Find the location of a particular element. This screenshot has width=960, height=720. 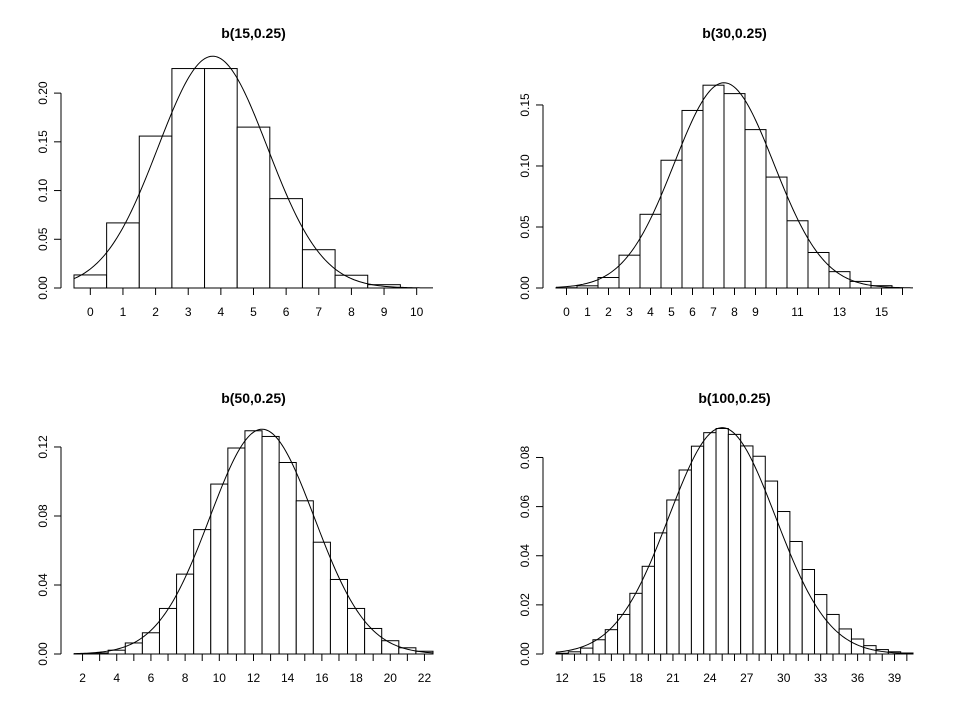

x-tick-label: 4 is located at coordinates (650, 312).